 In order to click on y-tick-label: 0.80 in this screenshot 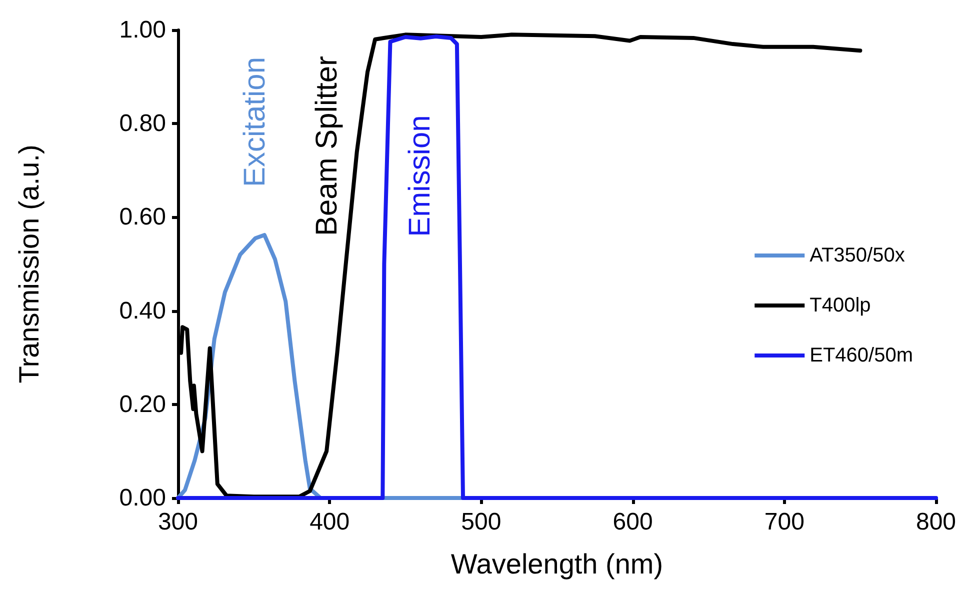, I will do `click(142, 124)`.